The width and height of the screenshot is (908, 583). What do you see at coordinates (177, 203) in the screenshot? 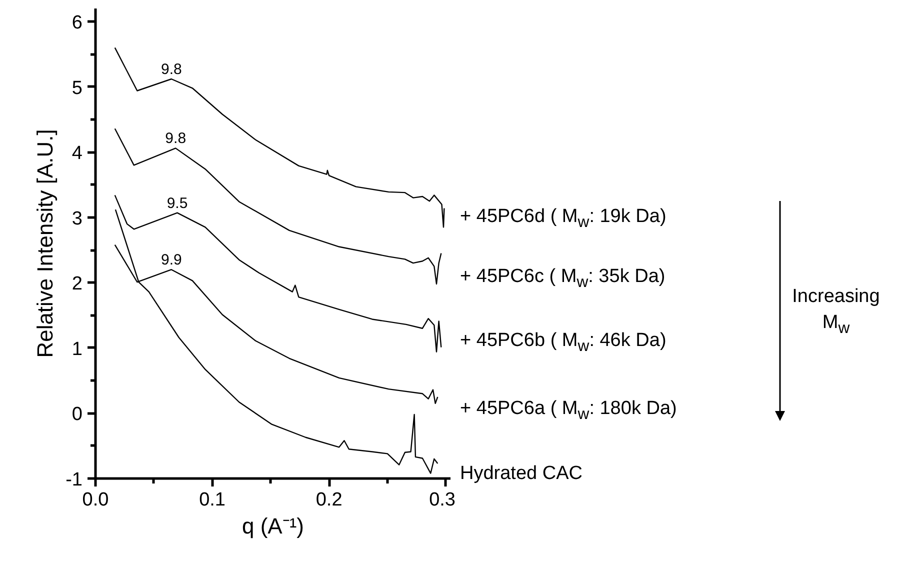
I see `annotation: 9.5` at bounding box center [177, 203].